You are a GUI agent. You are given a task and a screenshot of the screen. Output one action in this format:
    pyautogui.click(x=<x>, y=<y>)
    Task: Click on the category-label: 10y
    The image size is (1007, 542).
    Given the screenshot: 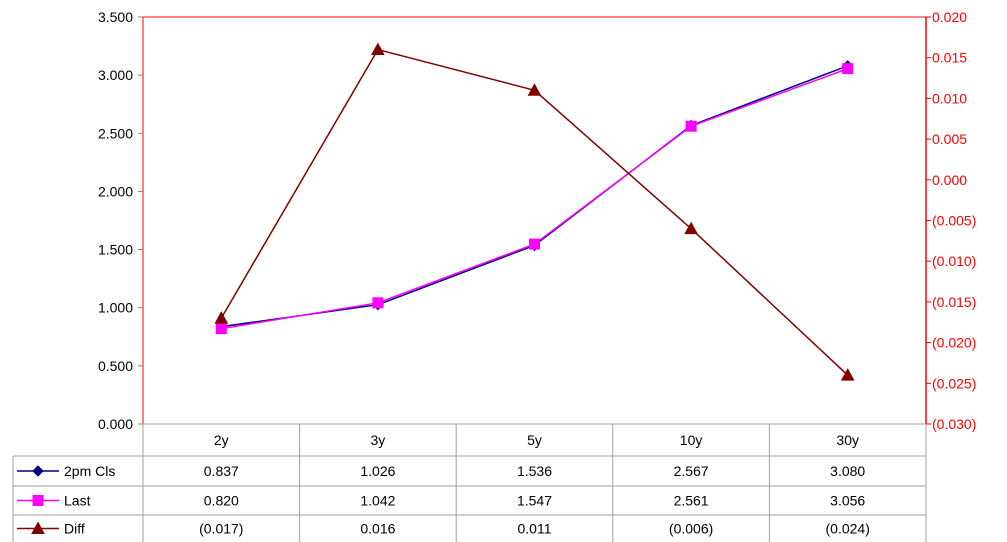 What is the action you would take?
    pyautogui.click(x=691, y=440)
    